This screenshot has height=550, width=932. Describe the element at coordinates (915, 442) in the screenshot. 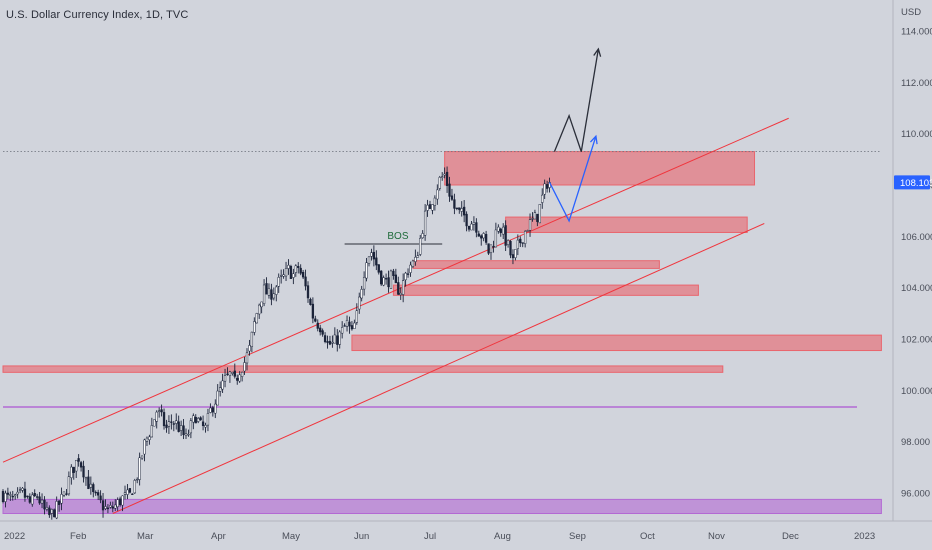

I see `price-tick-label: 98.000` at that location.